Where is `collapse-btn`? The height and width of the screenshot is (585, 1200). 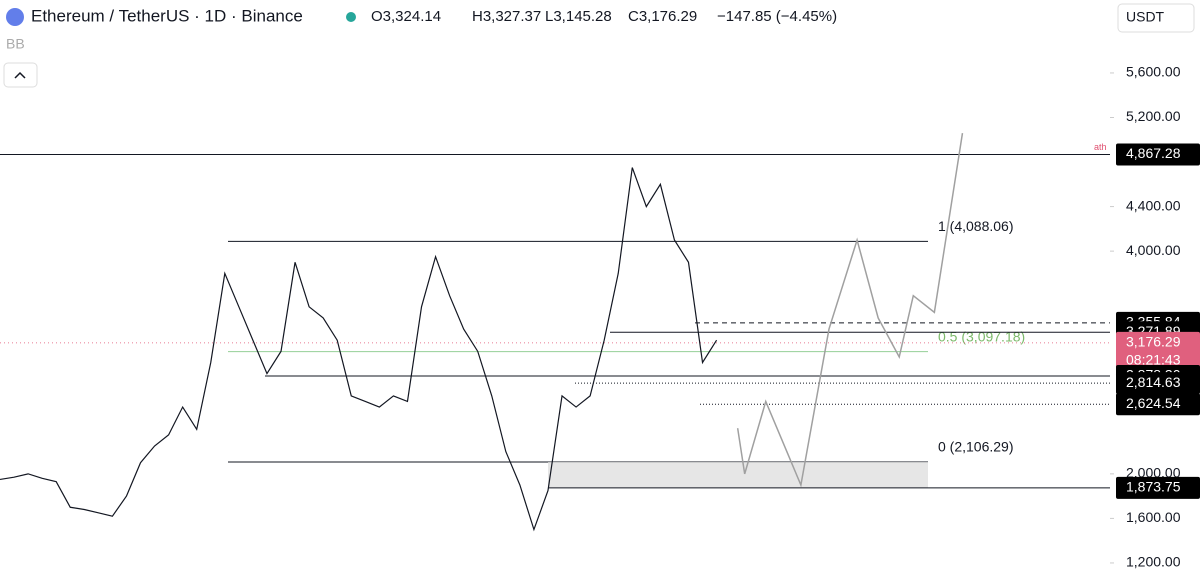
collapse-btn is located at coordinates (20, 75).